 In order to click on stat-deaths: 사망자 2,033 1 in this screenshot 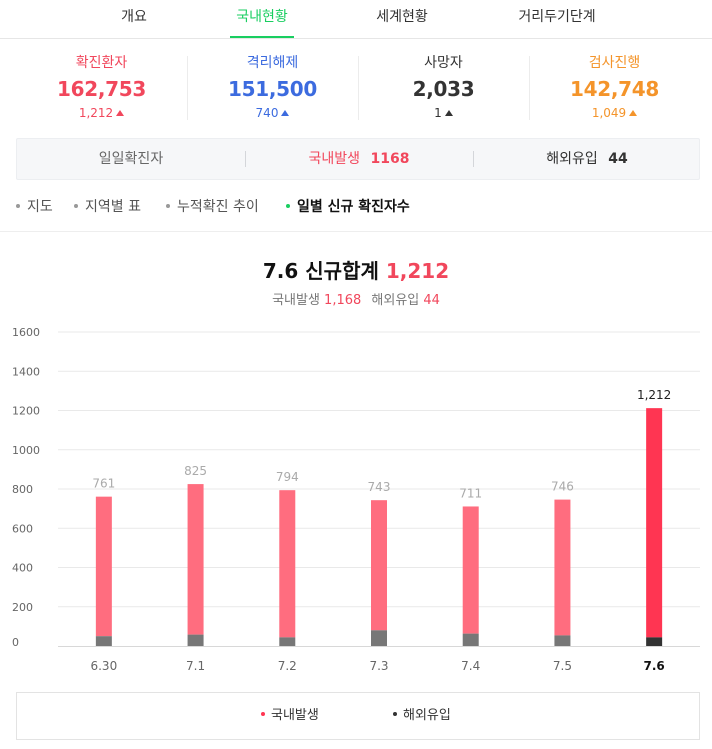, I will do `click(443, 87)`.